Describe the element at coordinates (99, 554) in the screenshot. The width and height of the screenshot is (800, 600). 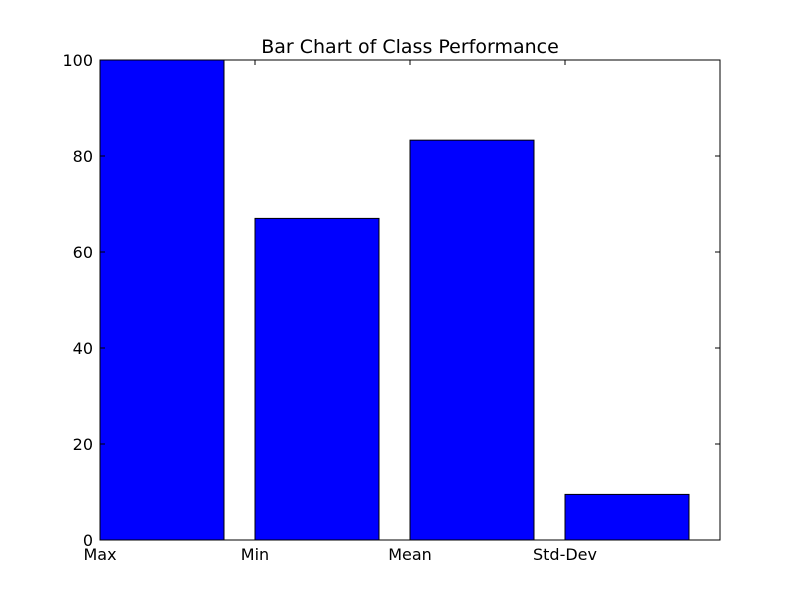
I see `x-tick-label: Max` at that location.